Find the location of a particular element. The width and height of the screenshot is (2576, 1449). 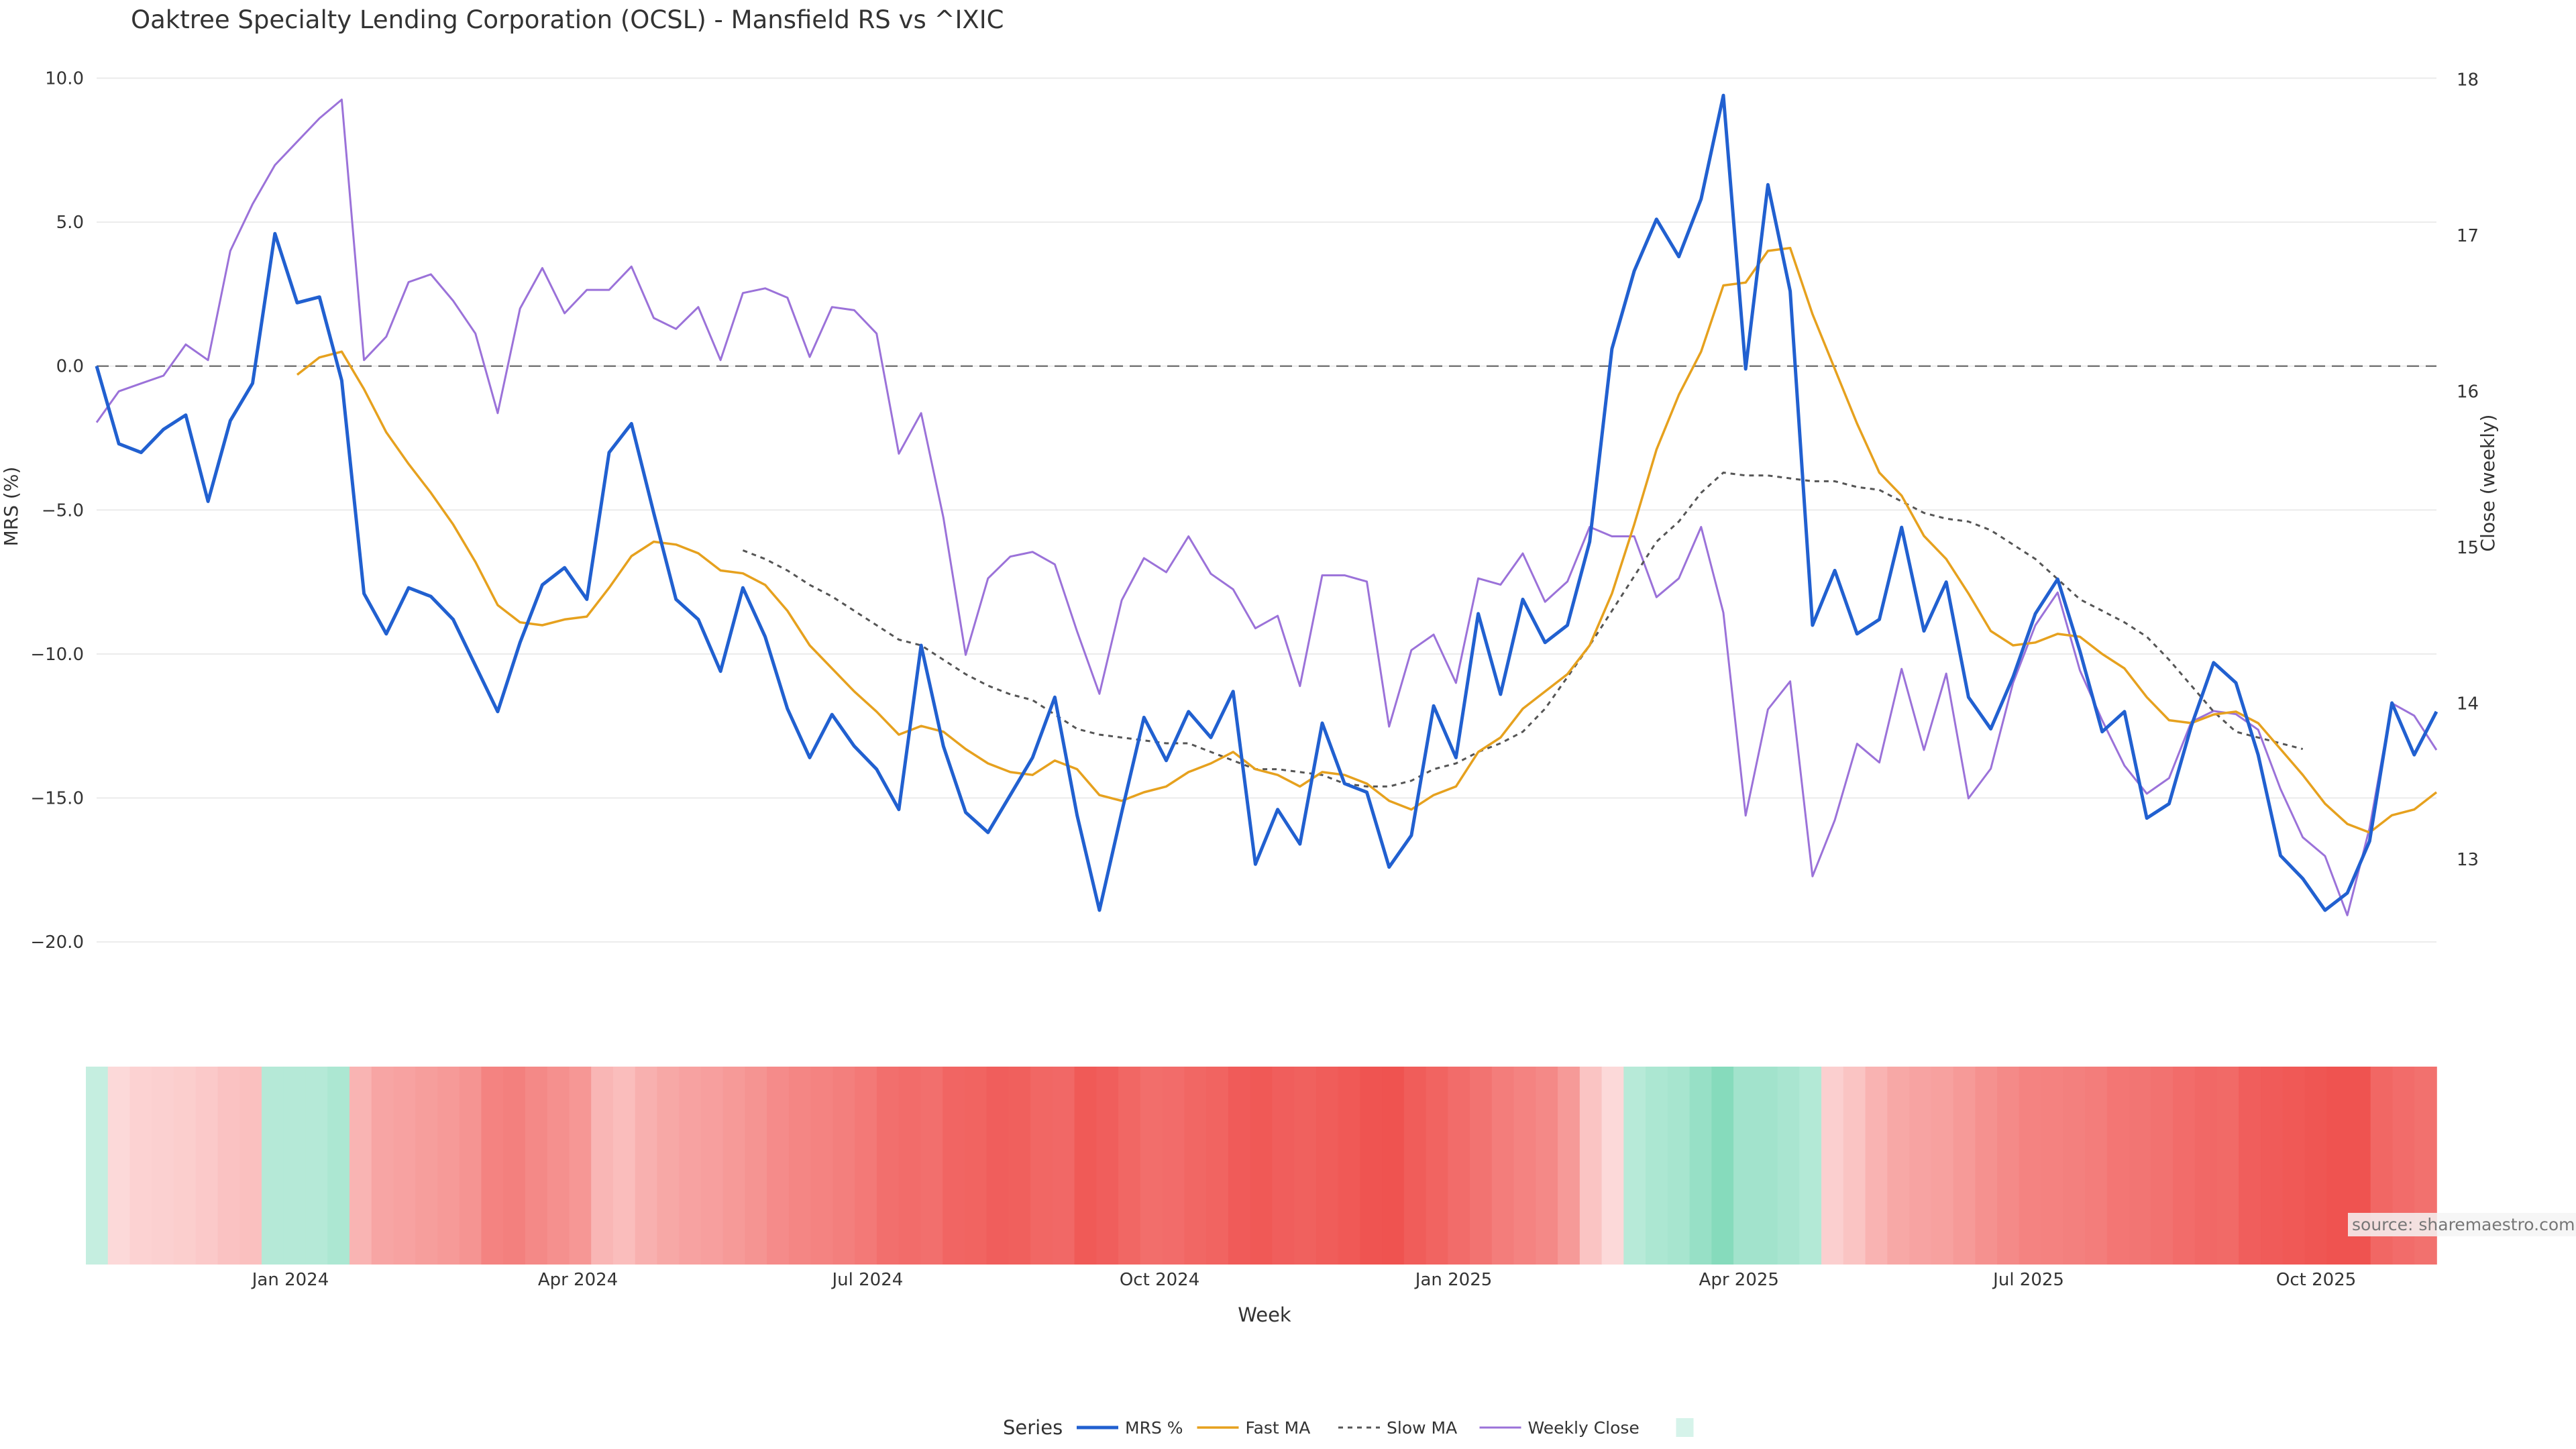

source-label: source: sharemaestro.com is located at coordinates (2462, 1224).